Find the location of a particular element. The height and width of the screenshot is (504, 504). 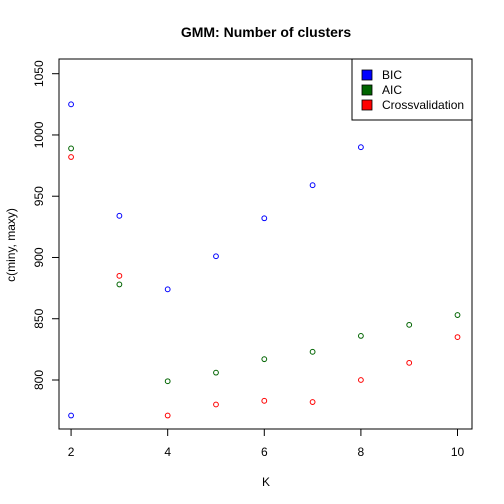

x-tick-label: 2 is located at coordinates (71, 452).